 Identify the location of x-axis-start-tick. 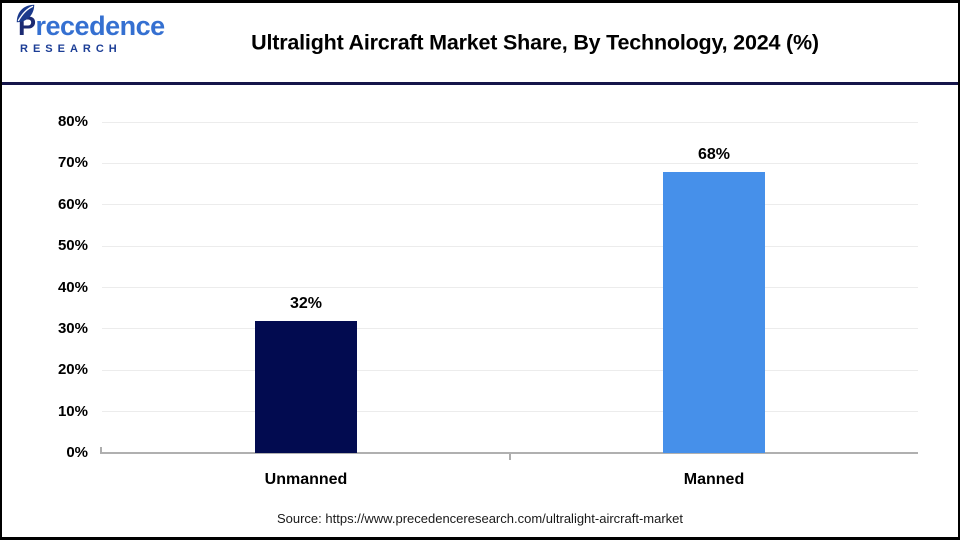
(101, 450).